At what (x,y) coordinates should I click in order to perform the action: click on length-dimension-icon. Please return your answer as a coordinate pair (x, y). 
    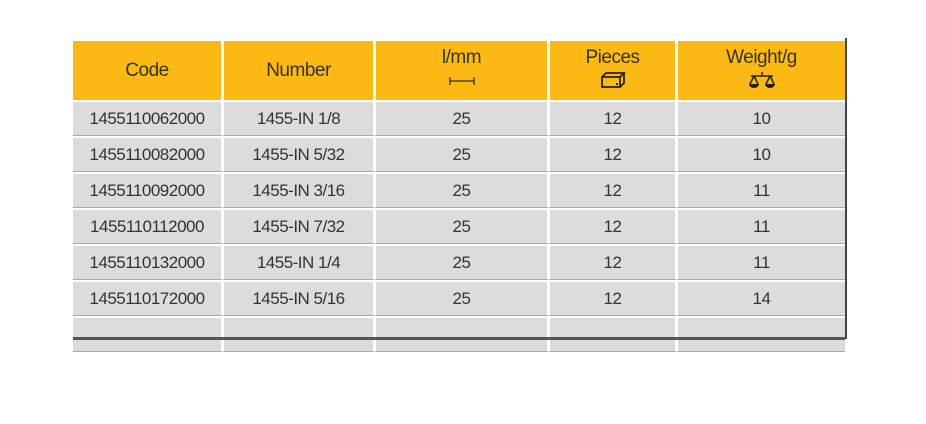
    Looking at the image, I should click on (461, 81).